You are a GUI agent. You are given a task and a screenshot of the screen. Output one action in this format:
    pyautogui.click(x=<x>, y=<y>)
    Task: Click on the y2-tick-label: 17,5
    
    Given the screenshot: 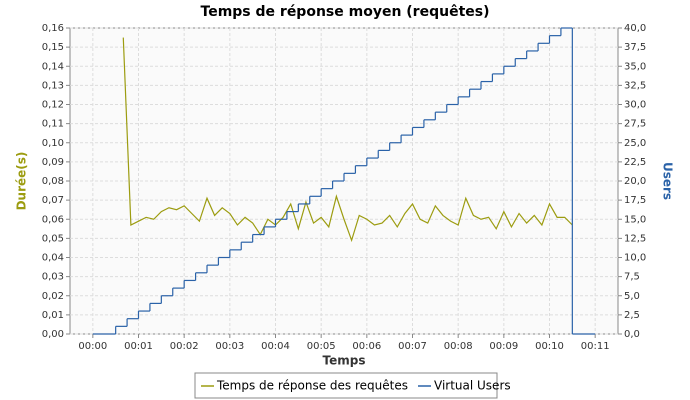 What is the action you would take?
    pyautogui.click(x=635, y=200)
    